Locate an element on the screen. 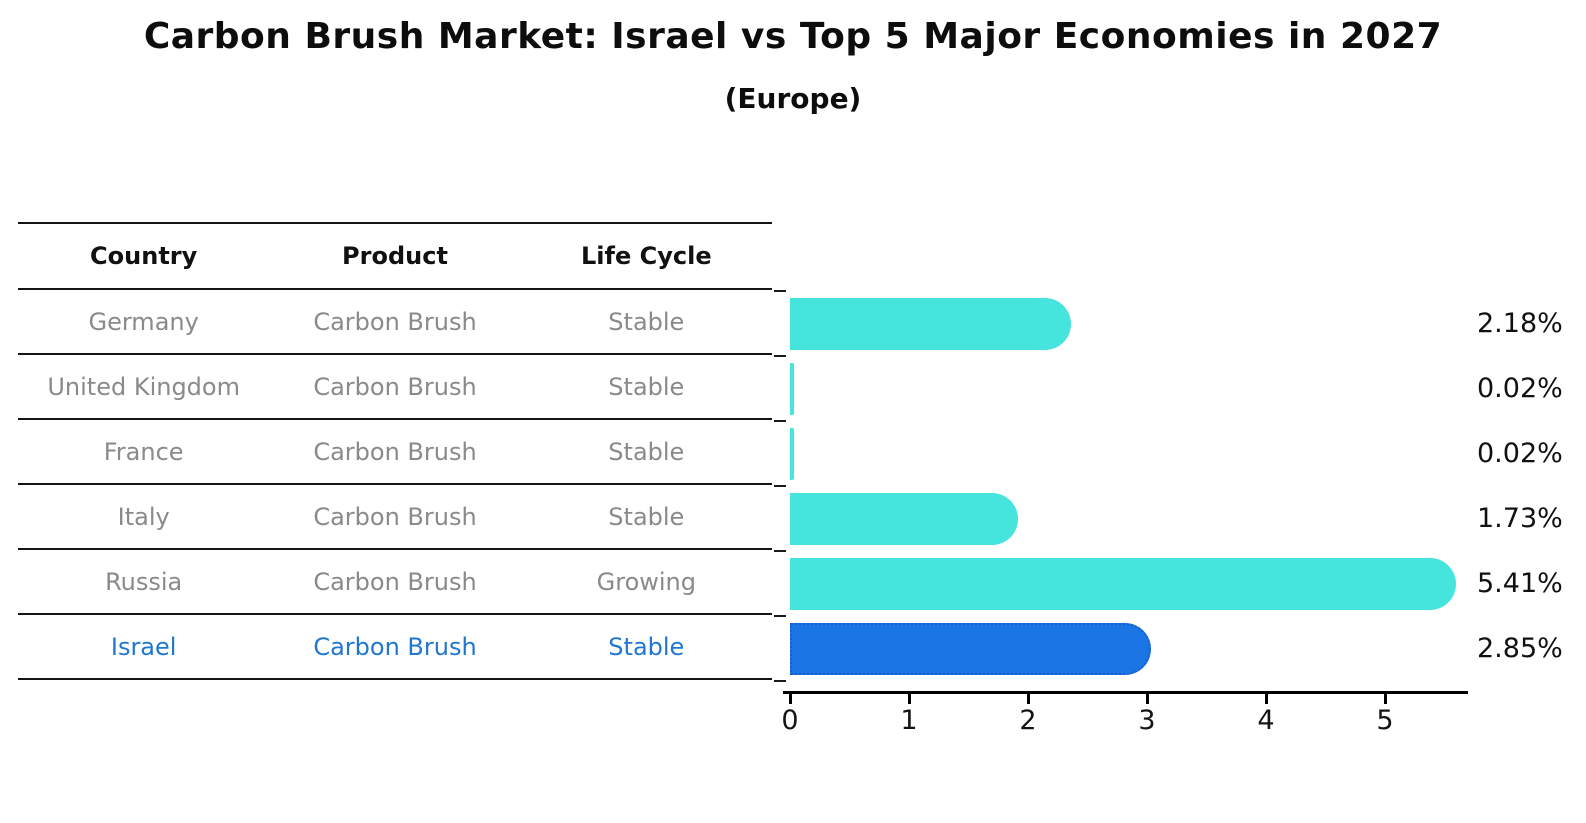 This screenshot has height=823, width=1586. x-tick-label: 1 is located at coordinates (909, 720).